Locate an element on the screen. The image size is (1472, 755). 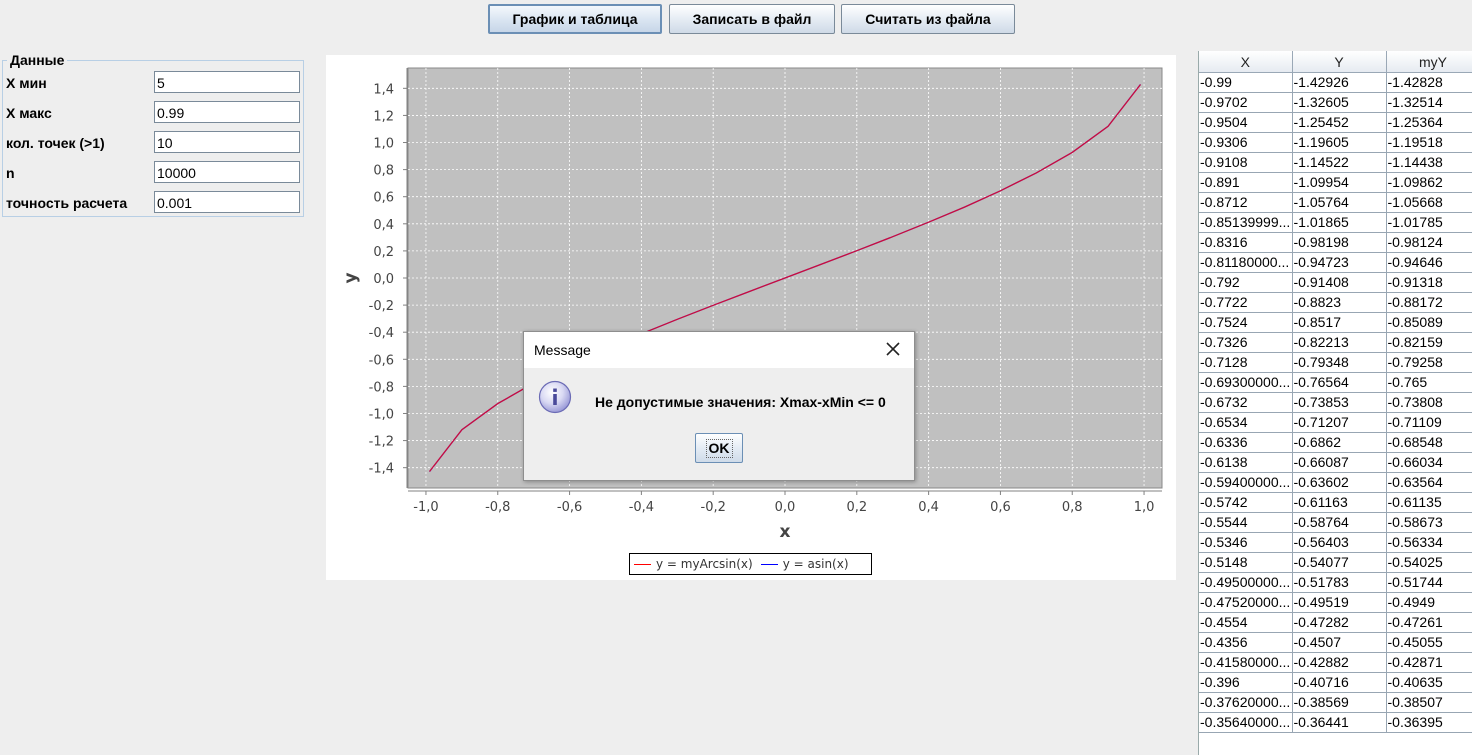
table-row: -0.7722 -0.8823 -0.88172 is located at coordinates (1335, 302).